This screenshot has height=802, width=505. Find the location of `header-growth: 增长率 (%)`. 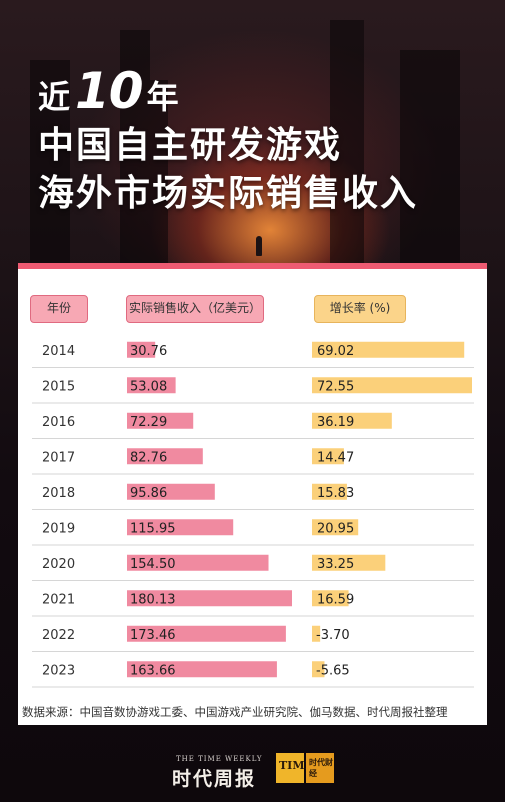

header-growth: 增长率 (%) is located at coordinates (360, 309).